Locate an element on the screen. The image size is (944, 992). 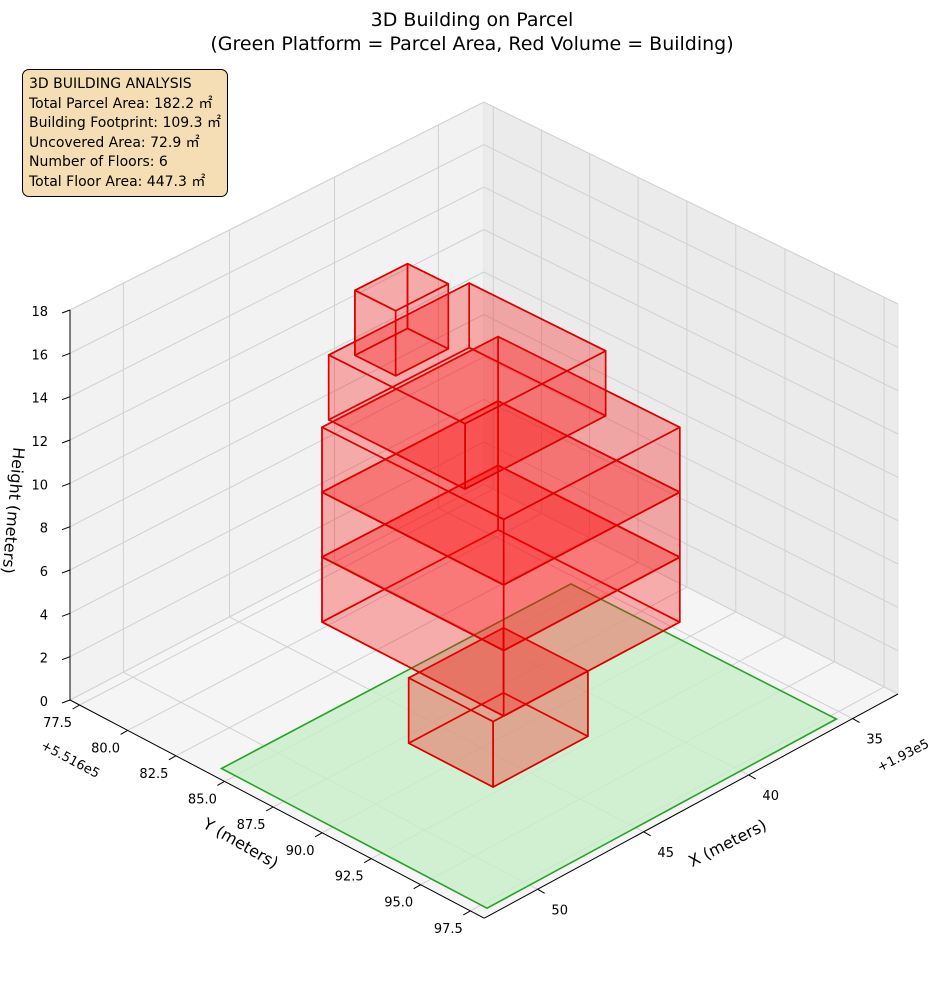
z-tick-label: 16 is located at coordinates (39, 355).